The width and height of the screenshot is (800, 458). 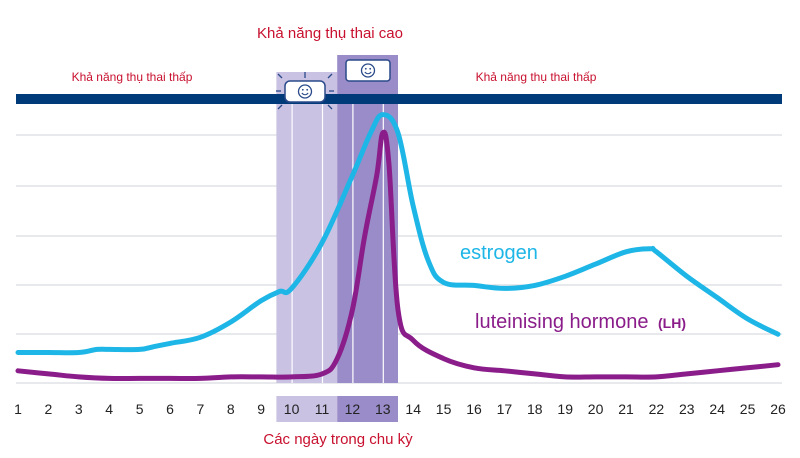 I want to click on fertile-window-shading, so click(x=337, y=238).